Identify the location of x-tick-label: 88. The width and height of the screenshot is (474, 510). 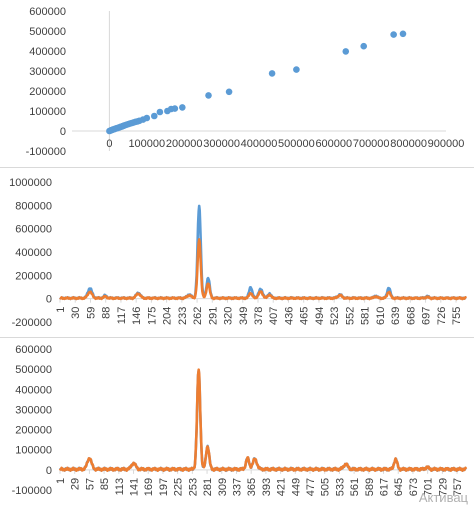
(107, 313).